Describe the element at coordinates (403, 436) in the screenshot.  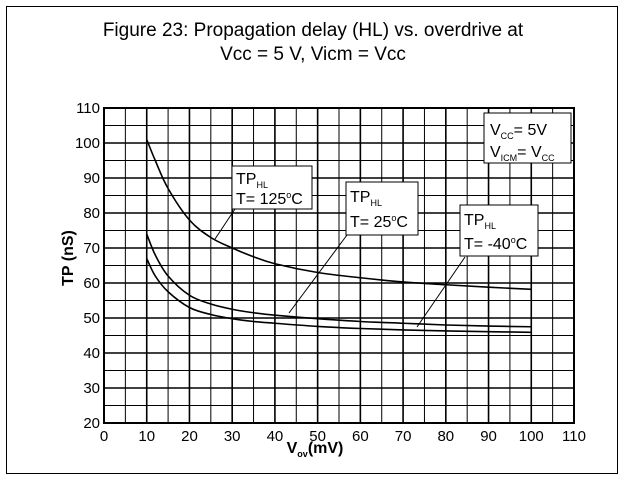
I see `x-tick-label: 70` at that location.